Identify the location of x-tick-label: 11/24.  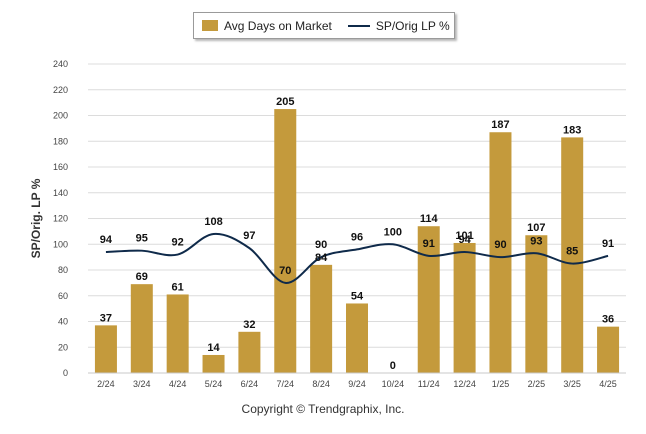
(429, 384).